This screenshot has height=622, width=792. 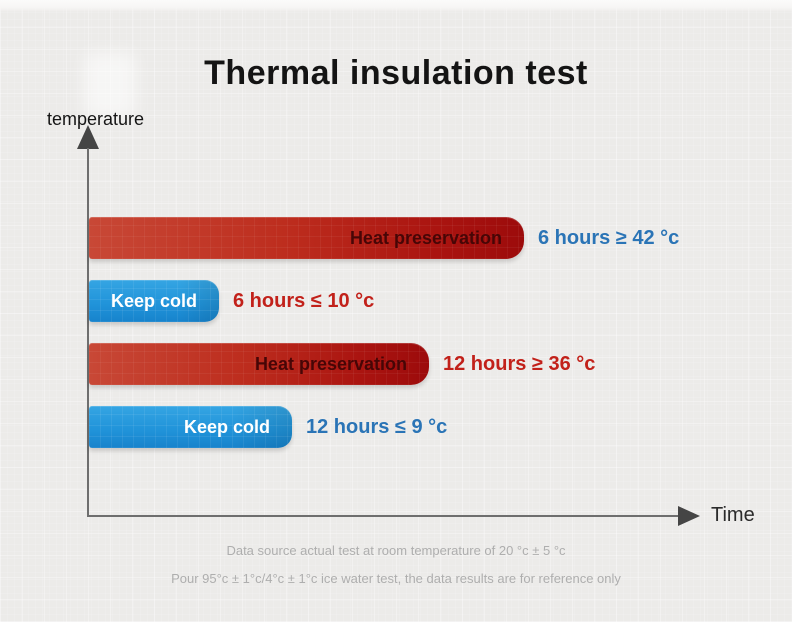 What do you see at coordinates (519, 363) in the screenshot?
I see `bar-annotation: 12 hours ≥ 36 °c` at bounding box center [519, 363].